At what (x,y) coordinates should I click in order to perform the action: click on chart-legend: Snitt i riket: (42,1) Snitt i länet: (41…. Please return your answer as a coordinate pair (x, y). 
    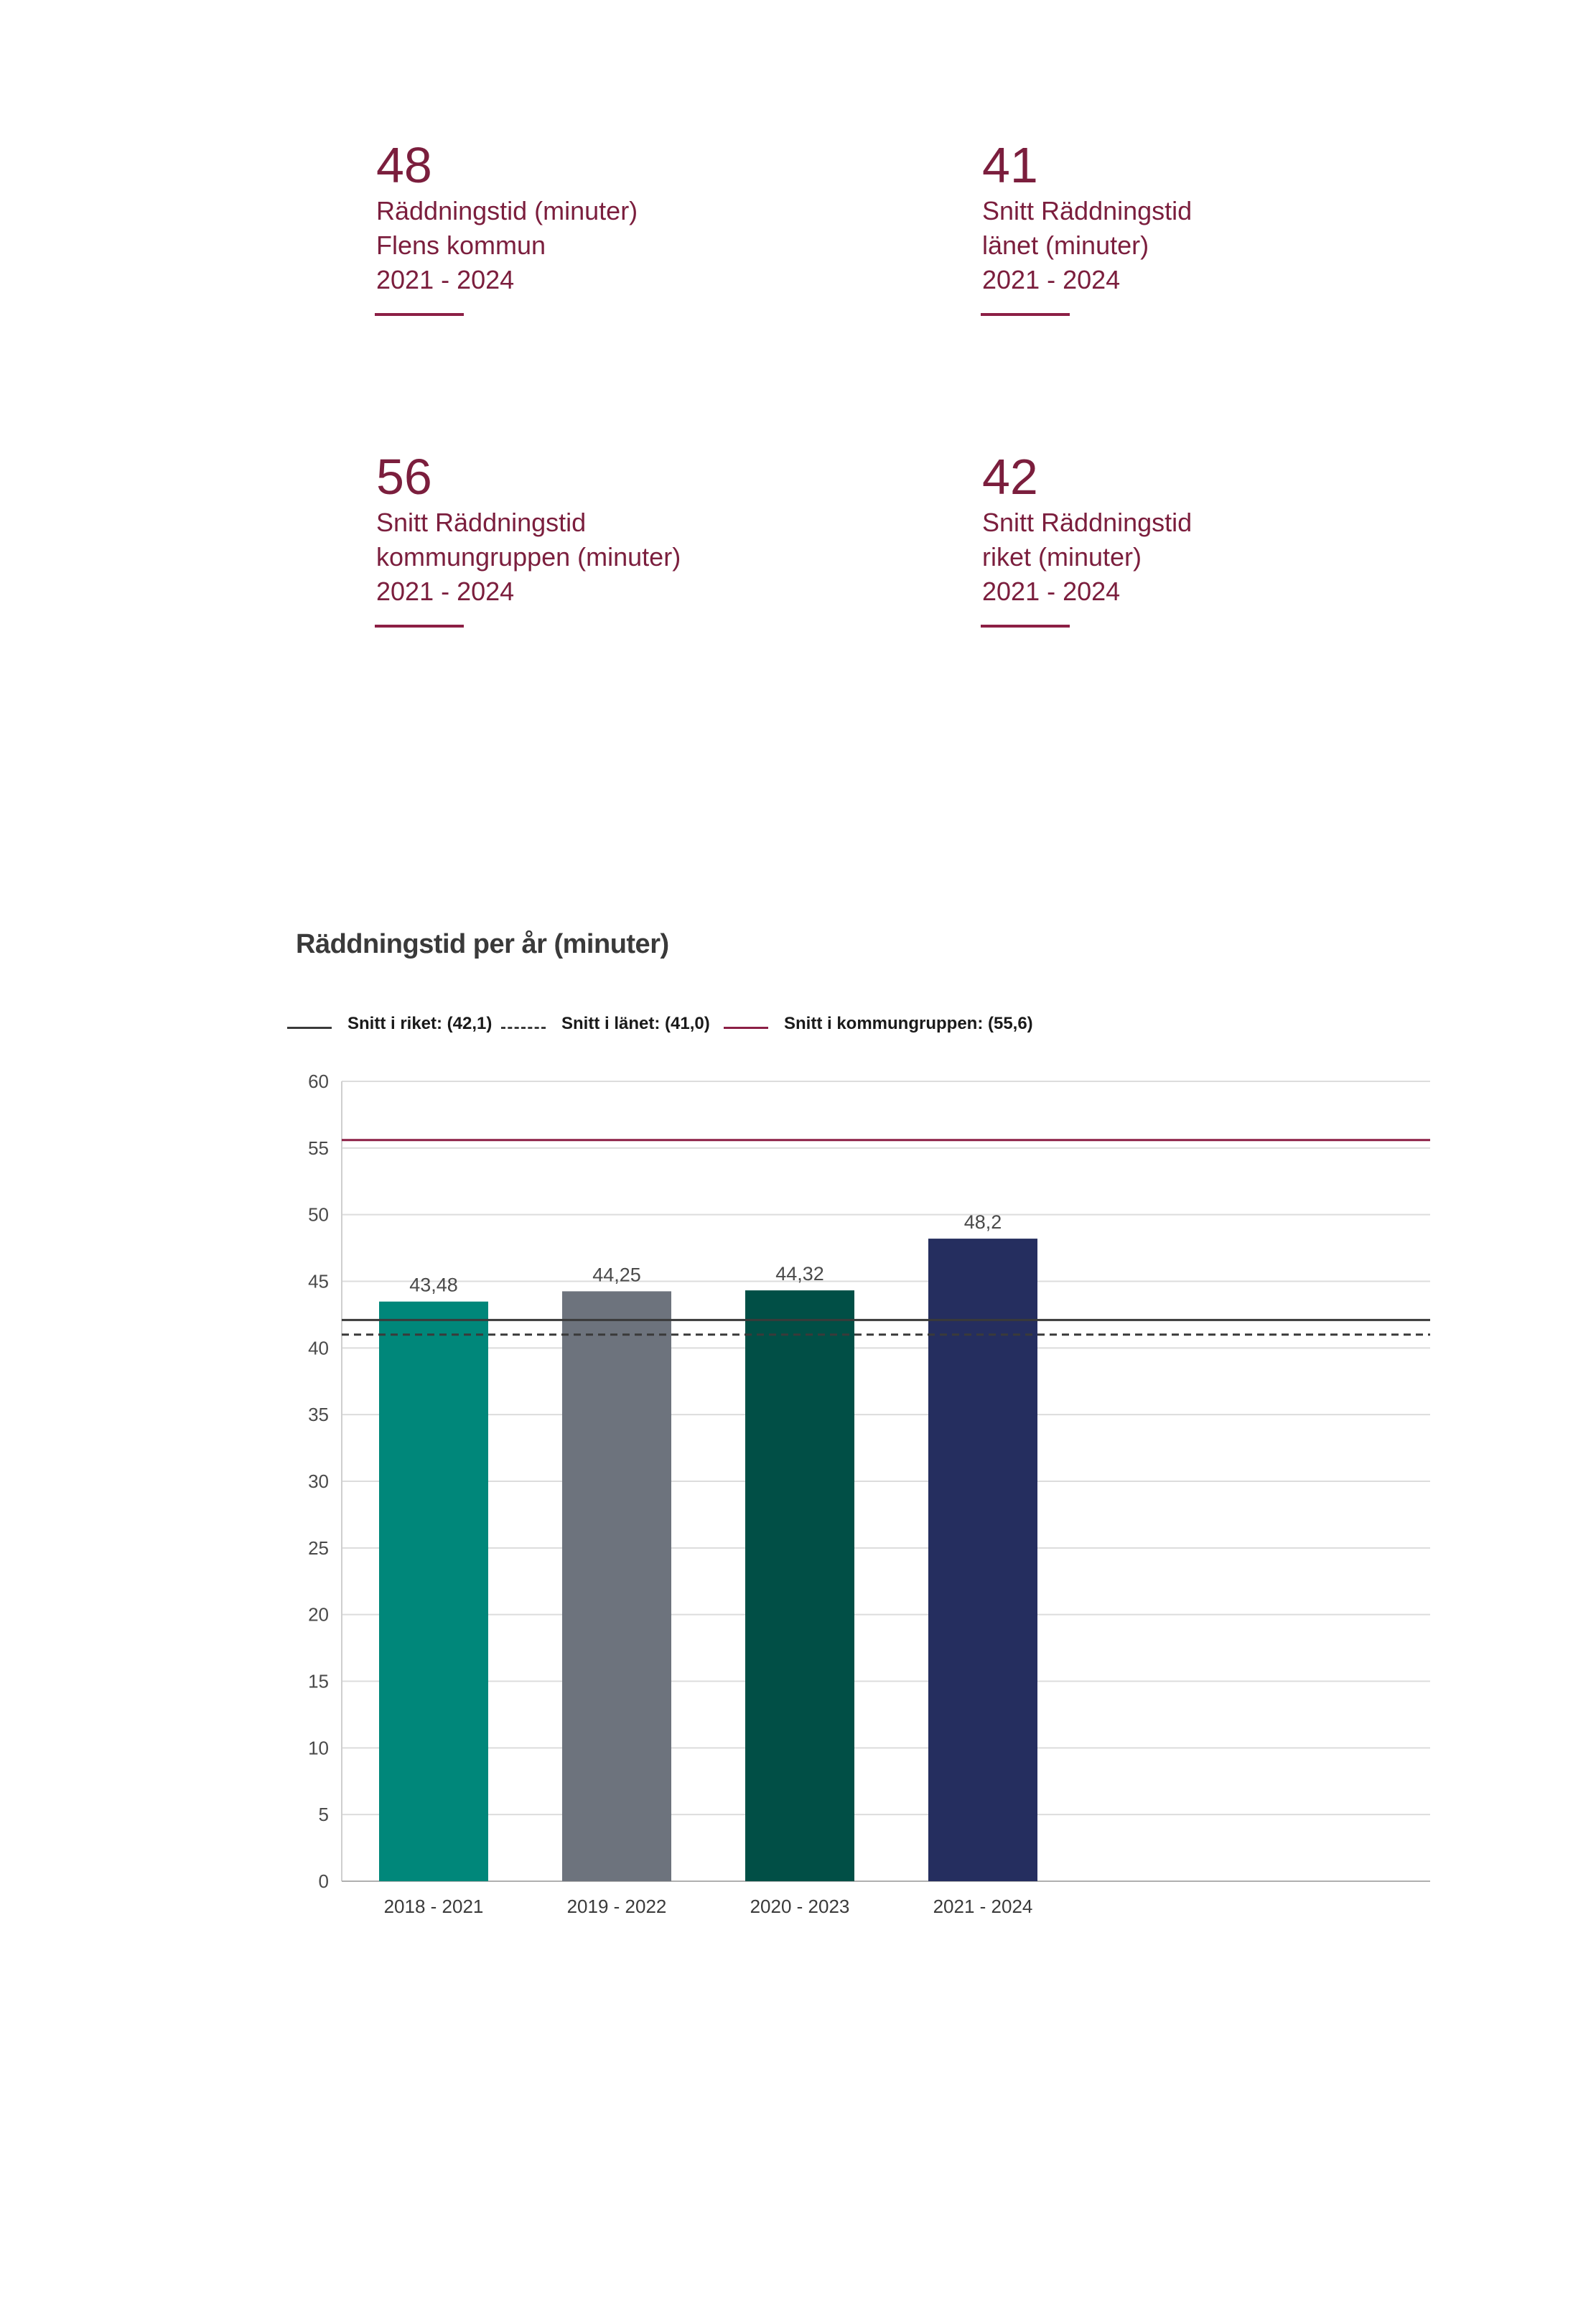
    Looking at the image, I should click on (798, 1026).